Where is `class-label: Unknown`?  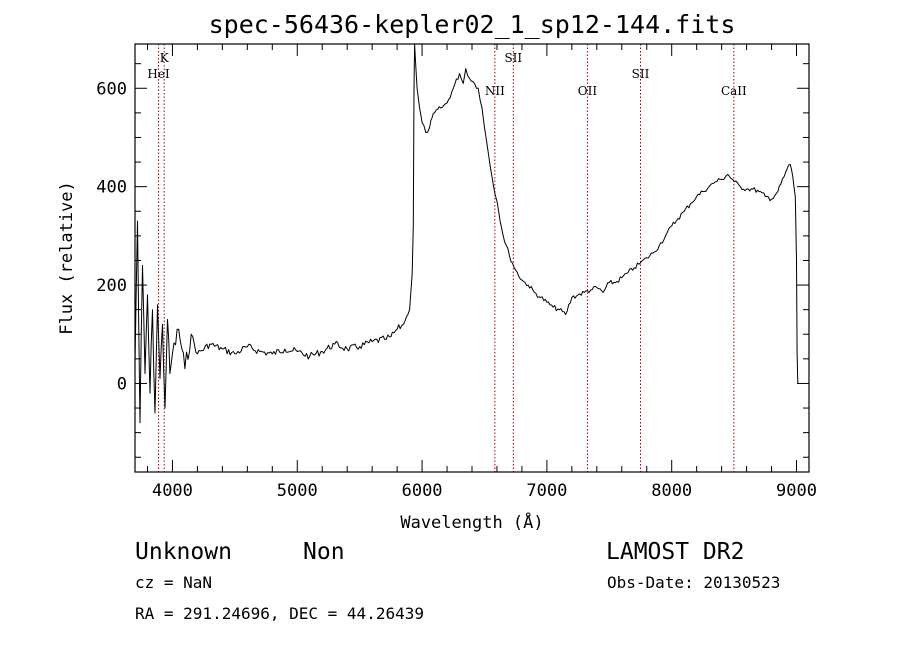 class-label: Unknown is located at coordinates (183, 552).